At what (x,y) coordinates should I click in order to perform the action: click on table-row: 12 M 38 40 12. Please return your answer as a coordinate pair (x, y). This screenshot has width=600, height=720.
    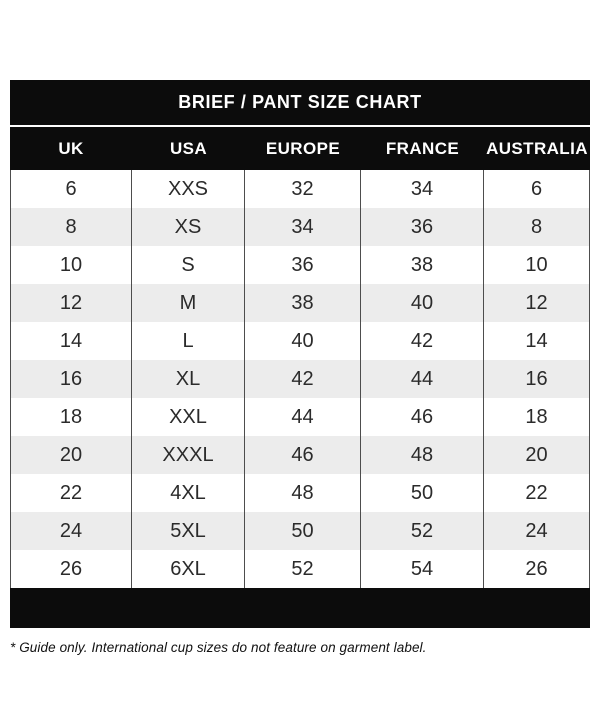
    Looking at the image, I should click on (300, 303).